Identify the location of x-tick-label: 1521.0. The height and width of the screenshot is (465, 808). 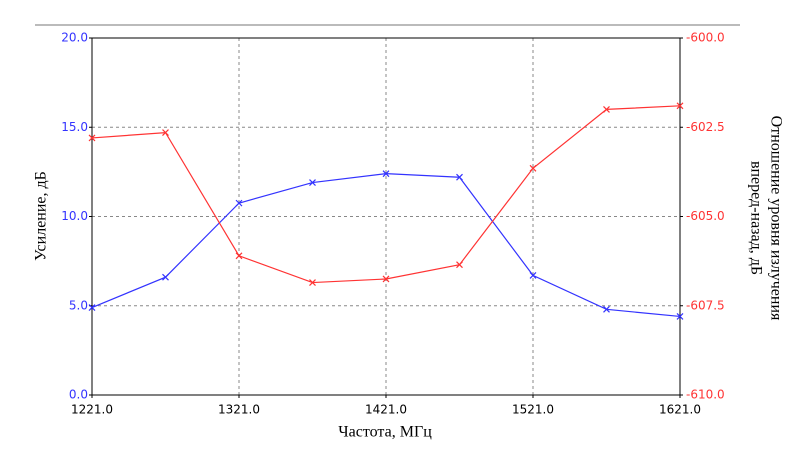
(533, 410).